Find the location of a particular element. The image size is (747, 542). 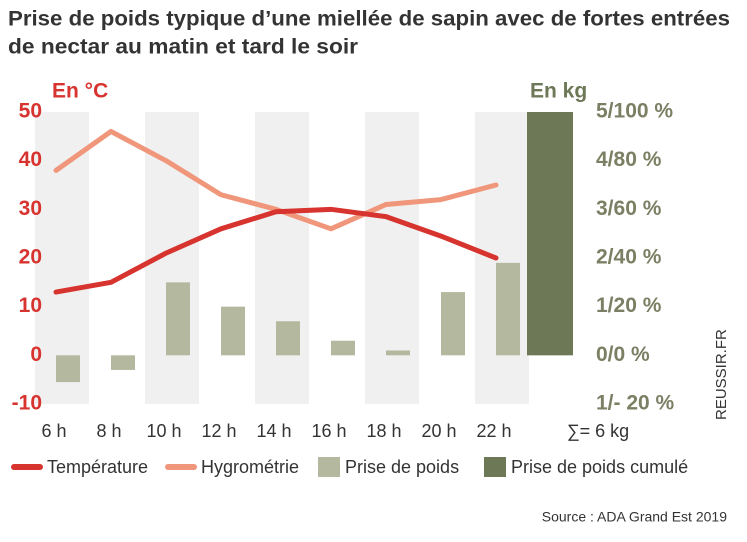

legend-label: Prise de poids cumulé is located at coordinates (599, 467).